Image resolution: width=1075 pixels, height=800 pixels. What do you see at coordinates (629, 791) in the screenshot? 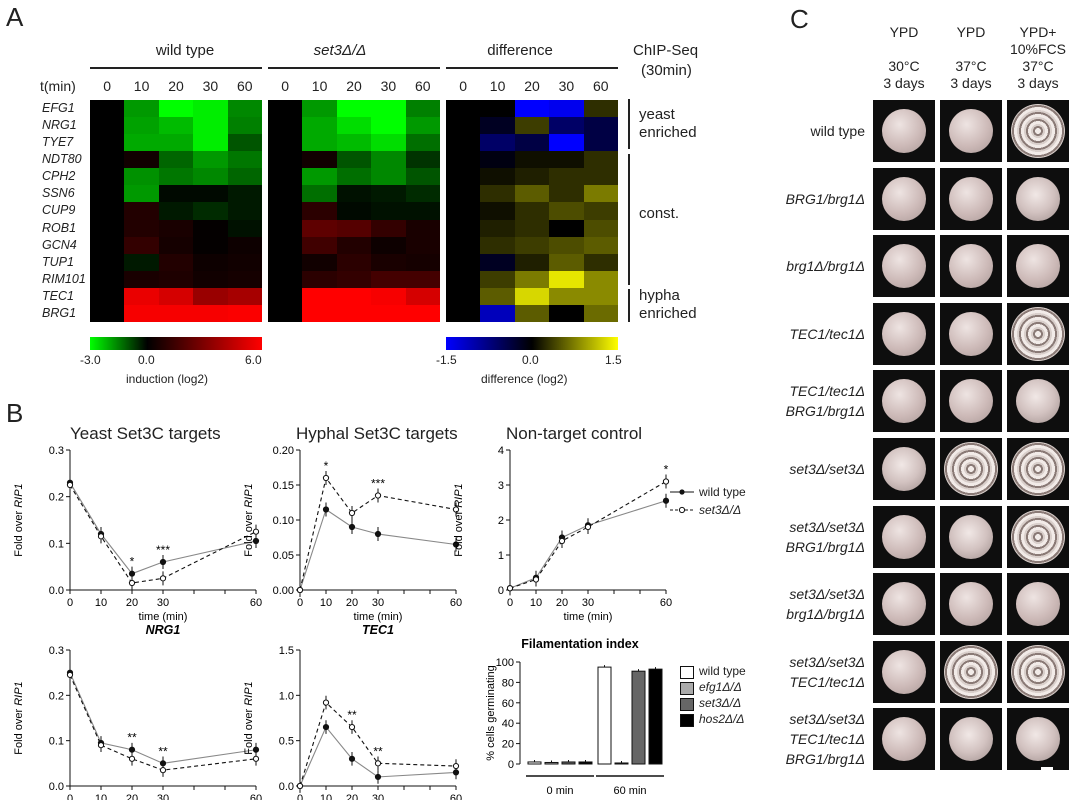
I see `filament-group-label: 60 min` at bounding box center [629, 791].